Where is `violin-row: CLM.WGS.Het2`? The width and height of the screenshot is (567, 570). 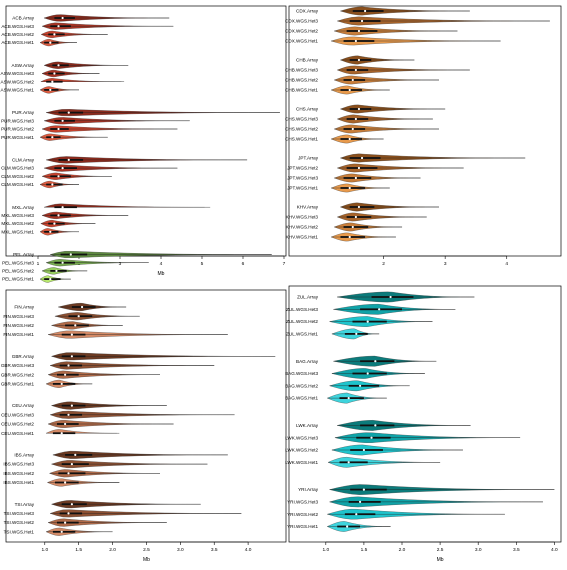
violin-row: CLM.WGS.Het2 is located at coordinates (56, 176).